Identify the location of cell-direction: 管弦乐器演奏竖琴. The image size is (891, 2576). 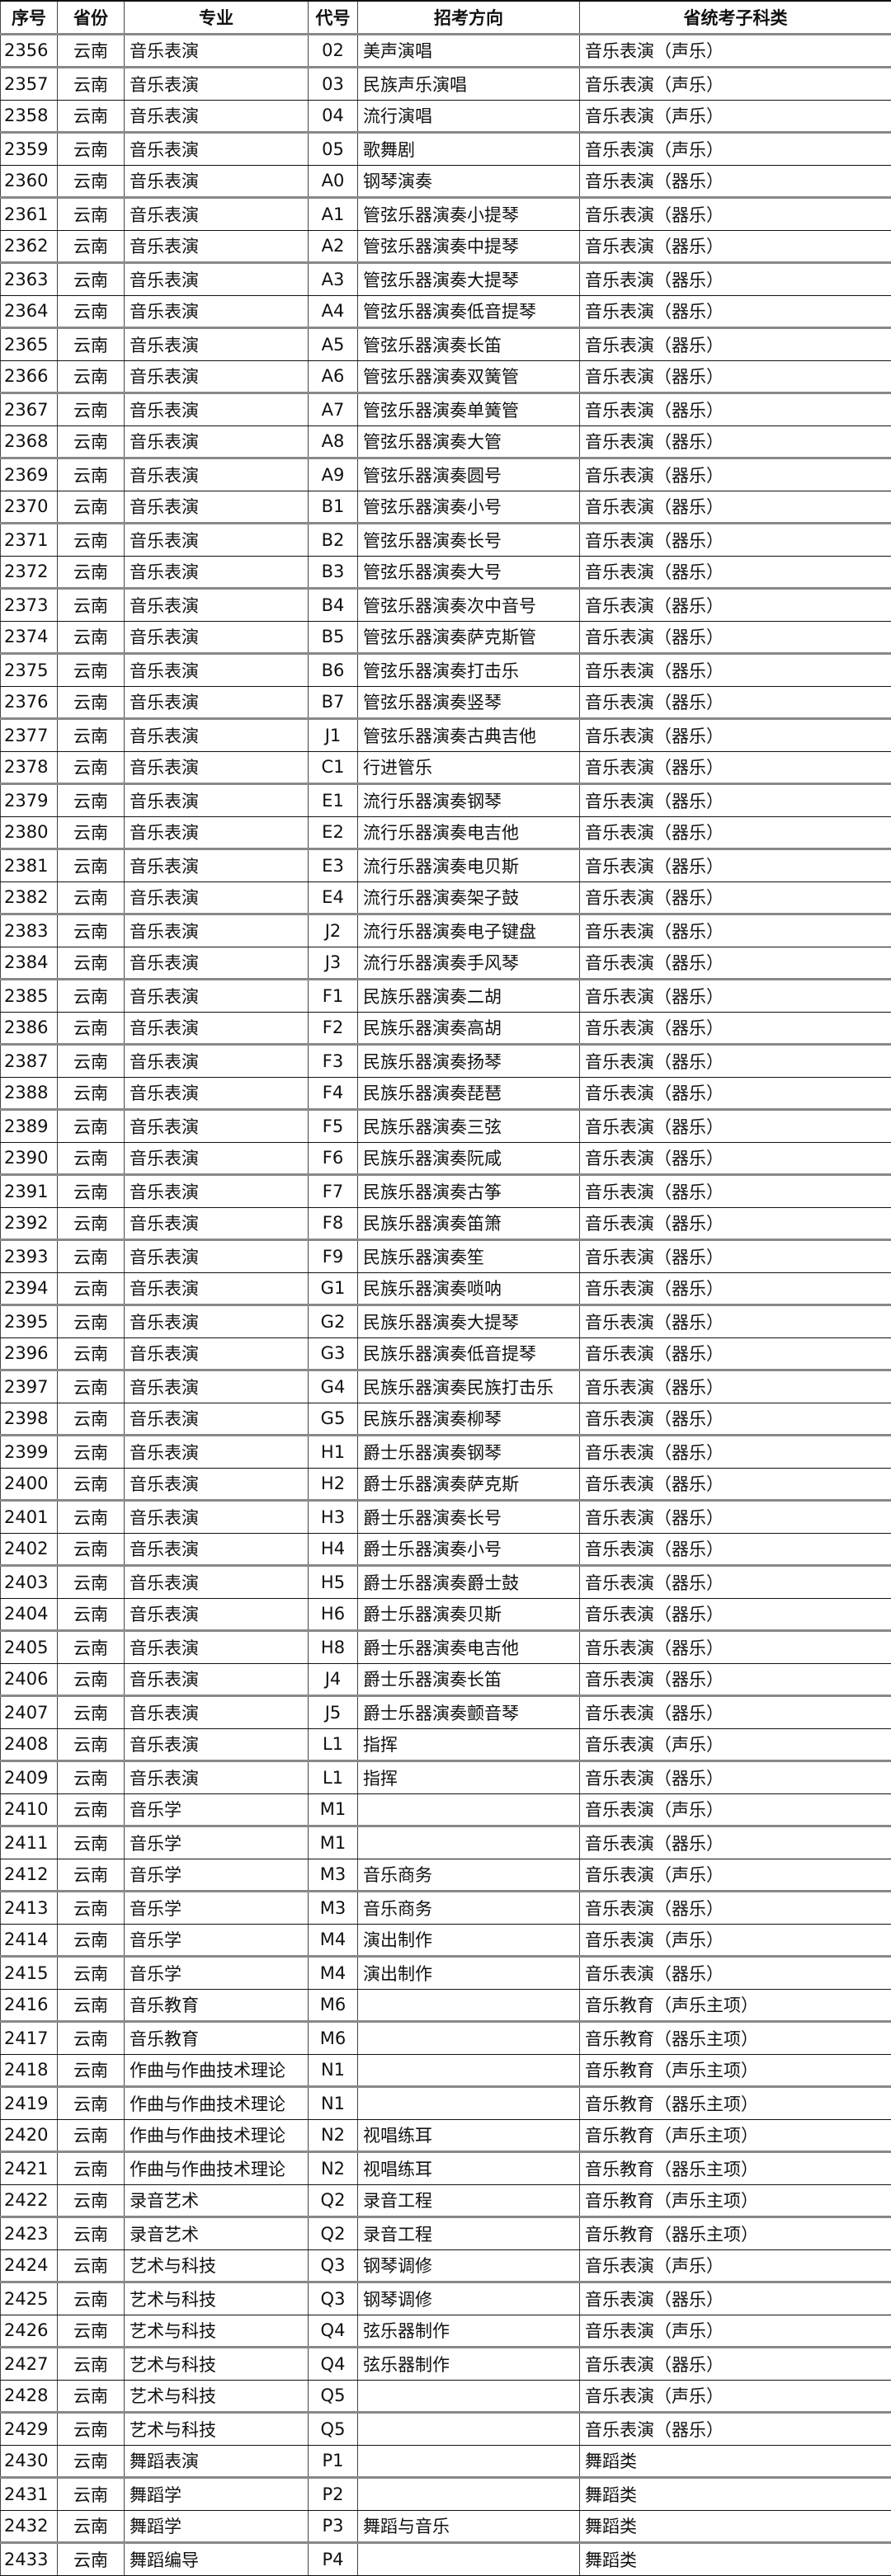
(469, 702).